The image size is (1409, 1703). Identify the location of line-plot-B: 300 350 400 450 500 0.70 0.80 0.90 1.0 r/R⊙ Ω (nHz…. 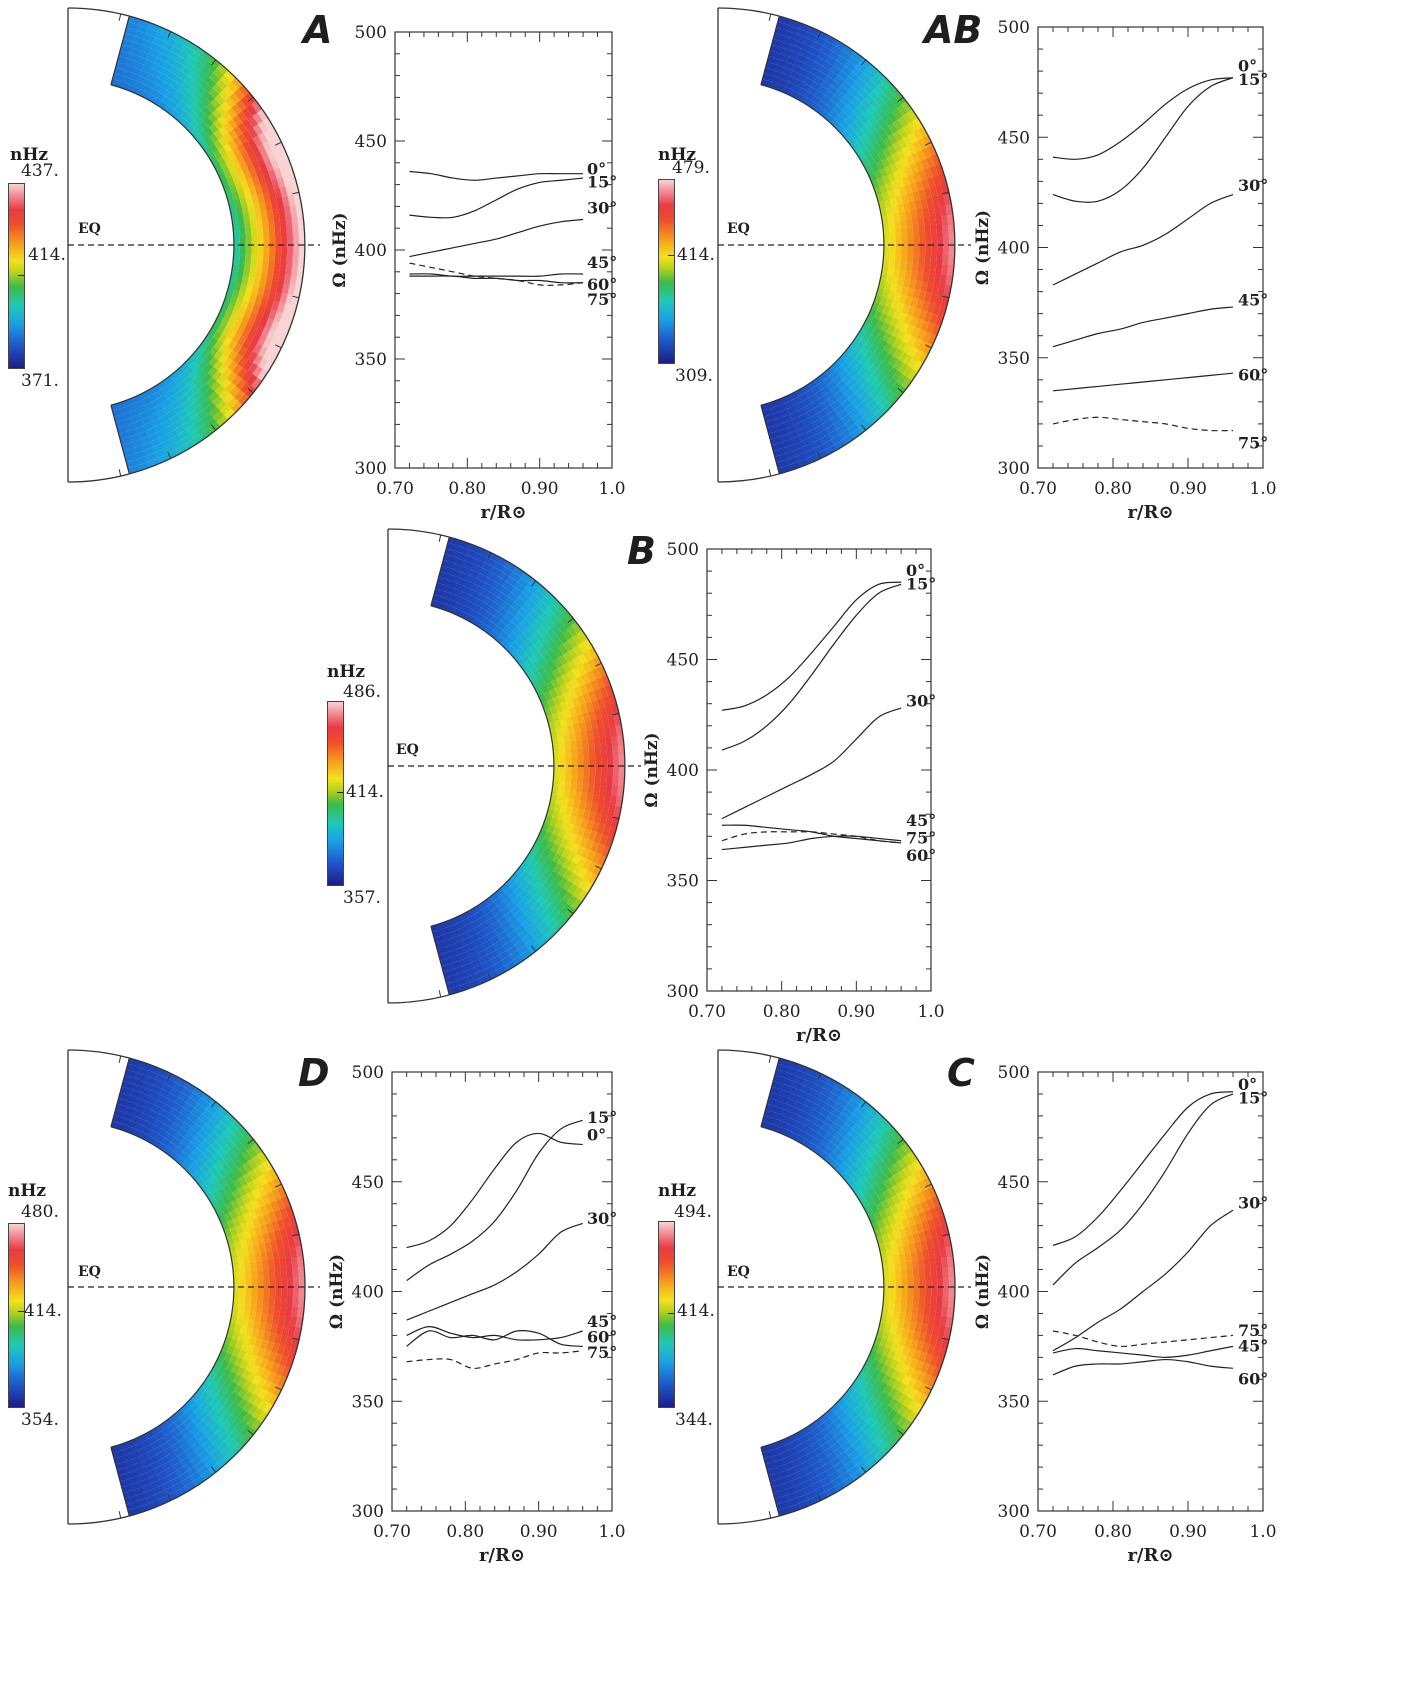
(793, 793).